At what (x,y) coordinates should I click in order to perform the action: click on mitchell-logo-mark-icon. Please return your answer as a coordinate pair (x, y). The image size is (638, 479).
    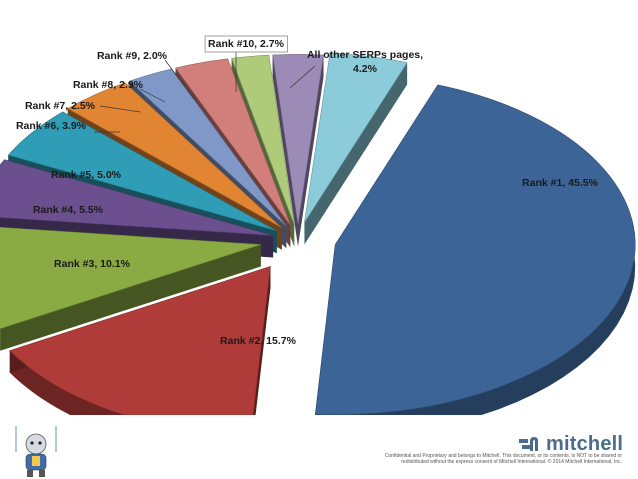
    Looking at the image, I should click on (528, 444).